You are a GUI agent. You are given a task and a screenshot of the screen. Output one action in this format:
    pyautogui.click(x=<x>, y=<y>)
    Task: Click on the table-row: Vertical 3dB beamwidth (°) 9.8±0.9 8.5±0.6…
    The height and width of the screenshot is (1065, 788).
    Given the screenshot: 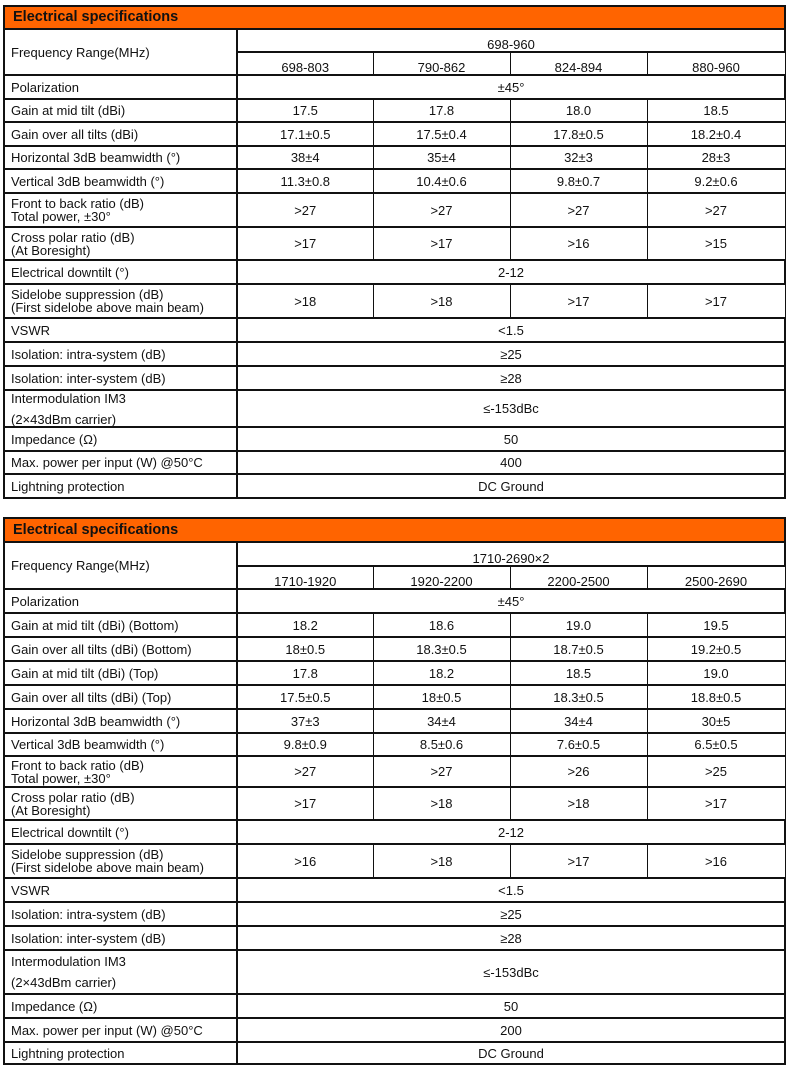 What is the action you would take?
    pyautogui.click(x=394, y=744)
    